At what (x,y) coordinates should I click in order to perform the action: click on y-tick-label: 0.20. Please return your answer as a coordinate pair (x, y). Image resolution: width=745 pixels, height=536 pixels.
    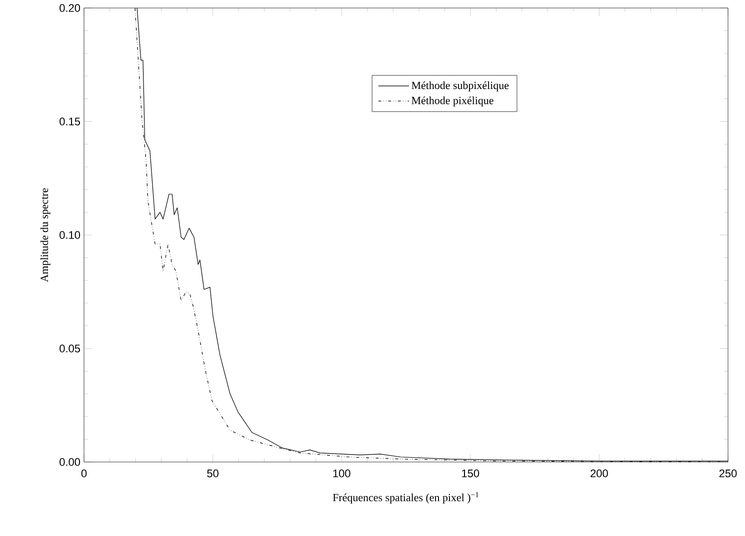
    Looking at the image, I should click on (70, 8).